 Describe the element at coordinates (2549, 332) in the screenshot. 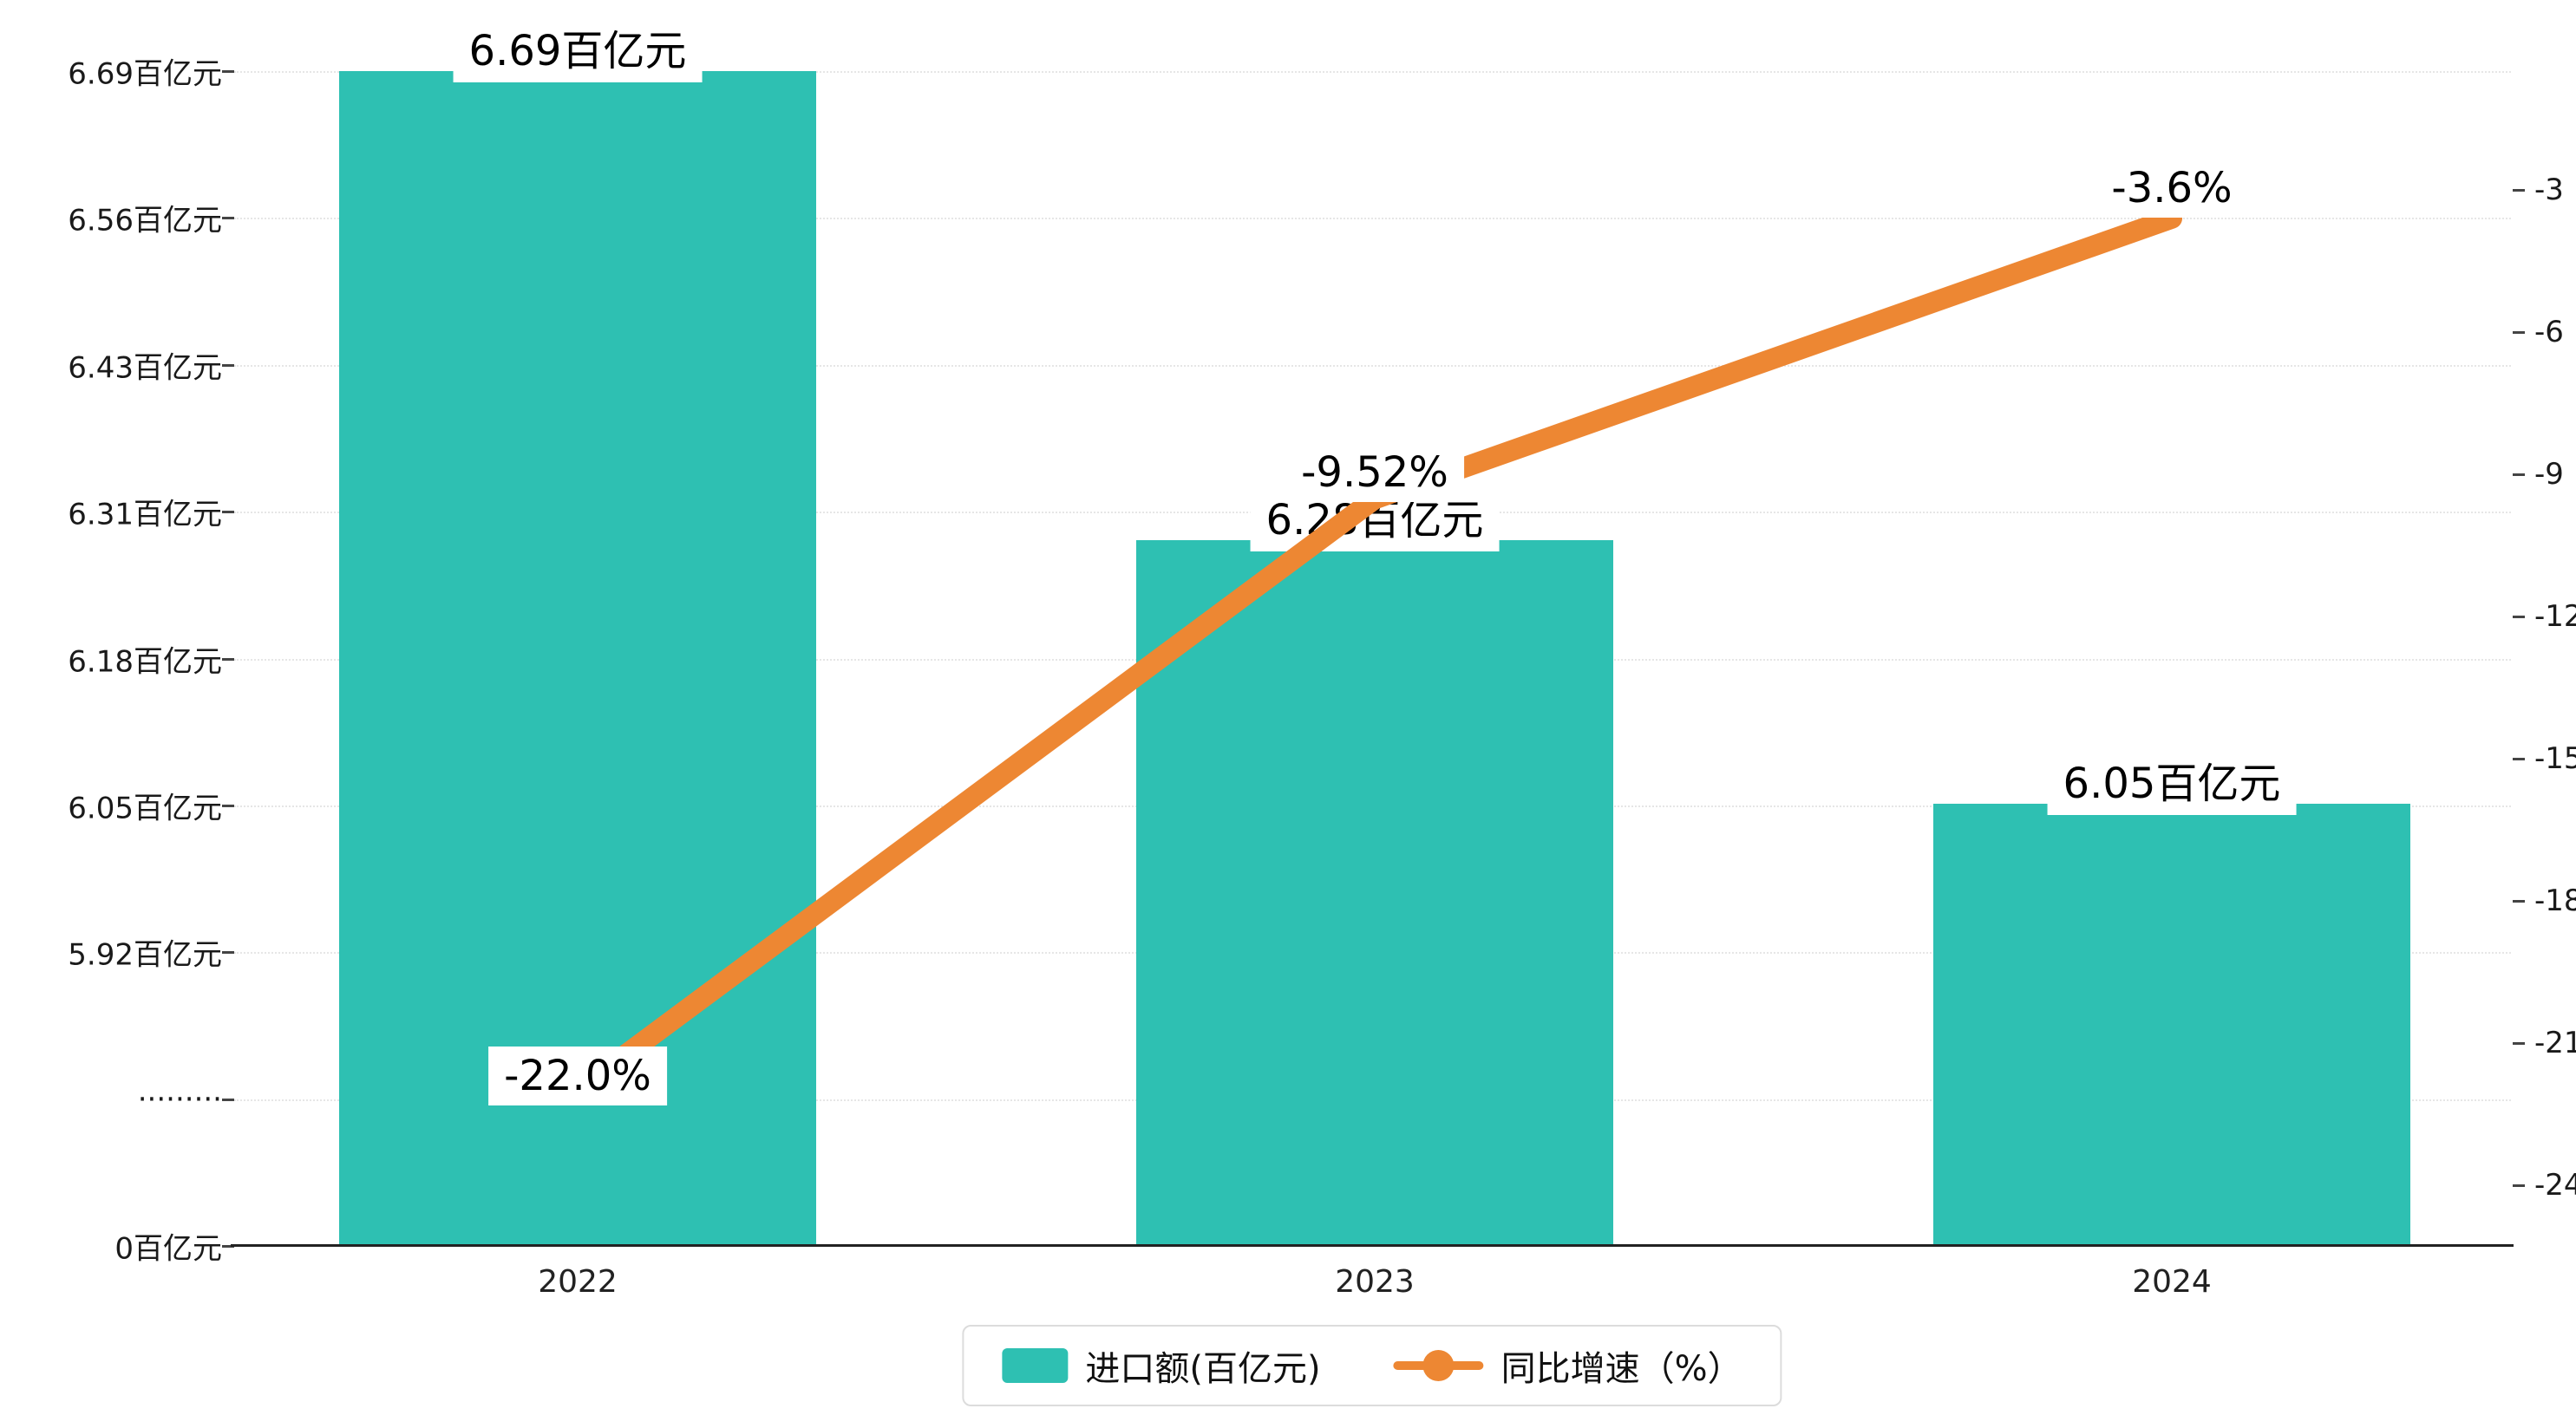

I see `right-axis-tick-label: -6` at that location.